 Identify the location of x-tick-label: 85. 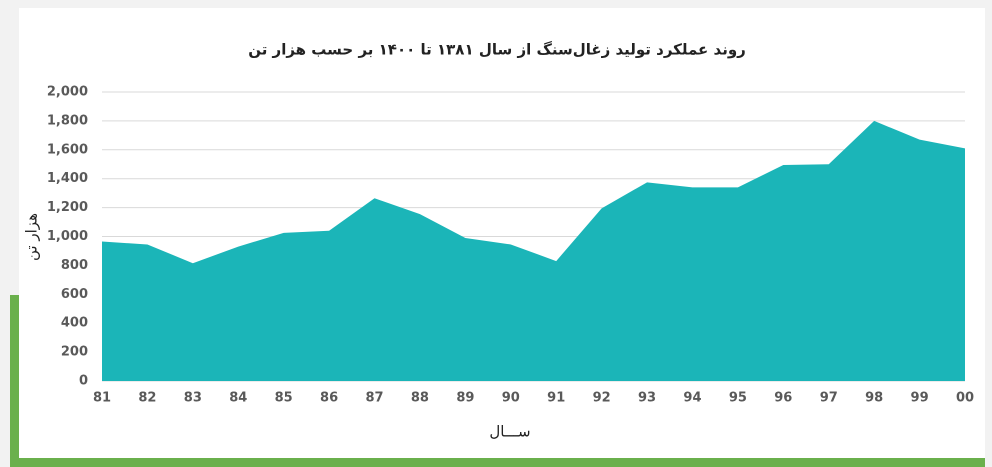
(284, 398).